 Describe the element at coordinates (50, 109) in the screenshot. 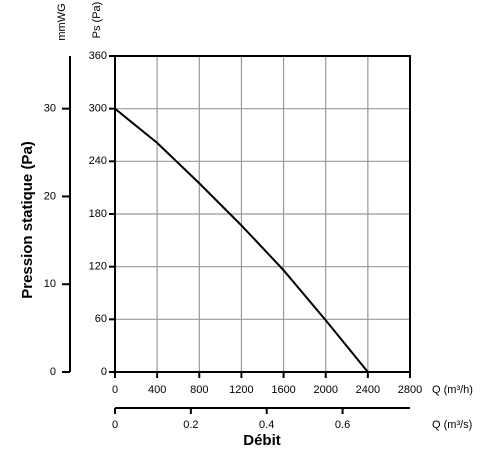

I see `y2-tick-label: 30` at that location.